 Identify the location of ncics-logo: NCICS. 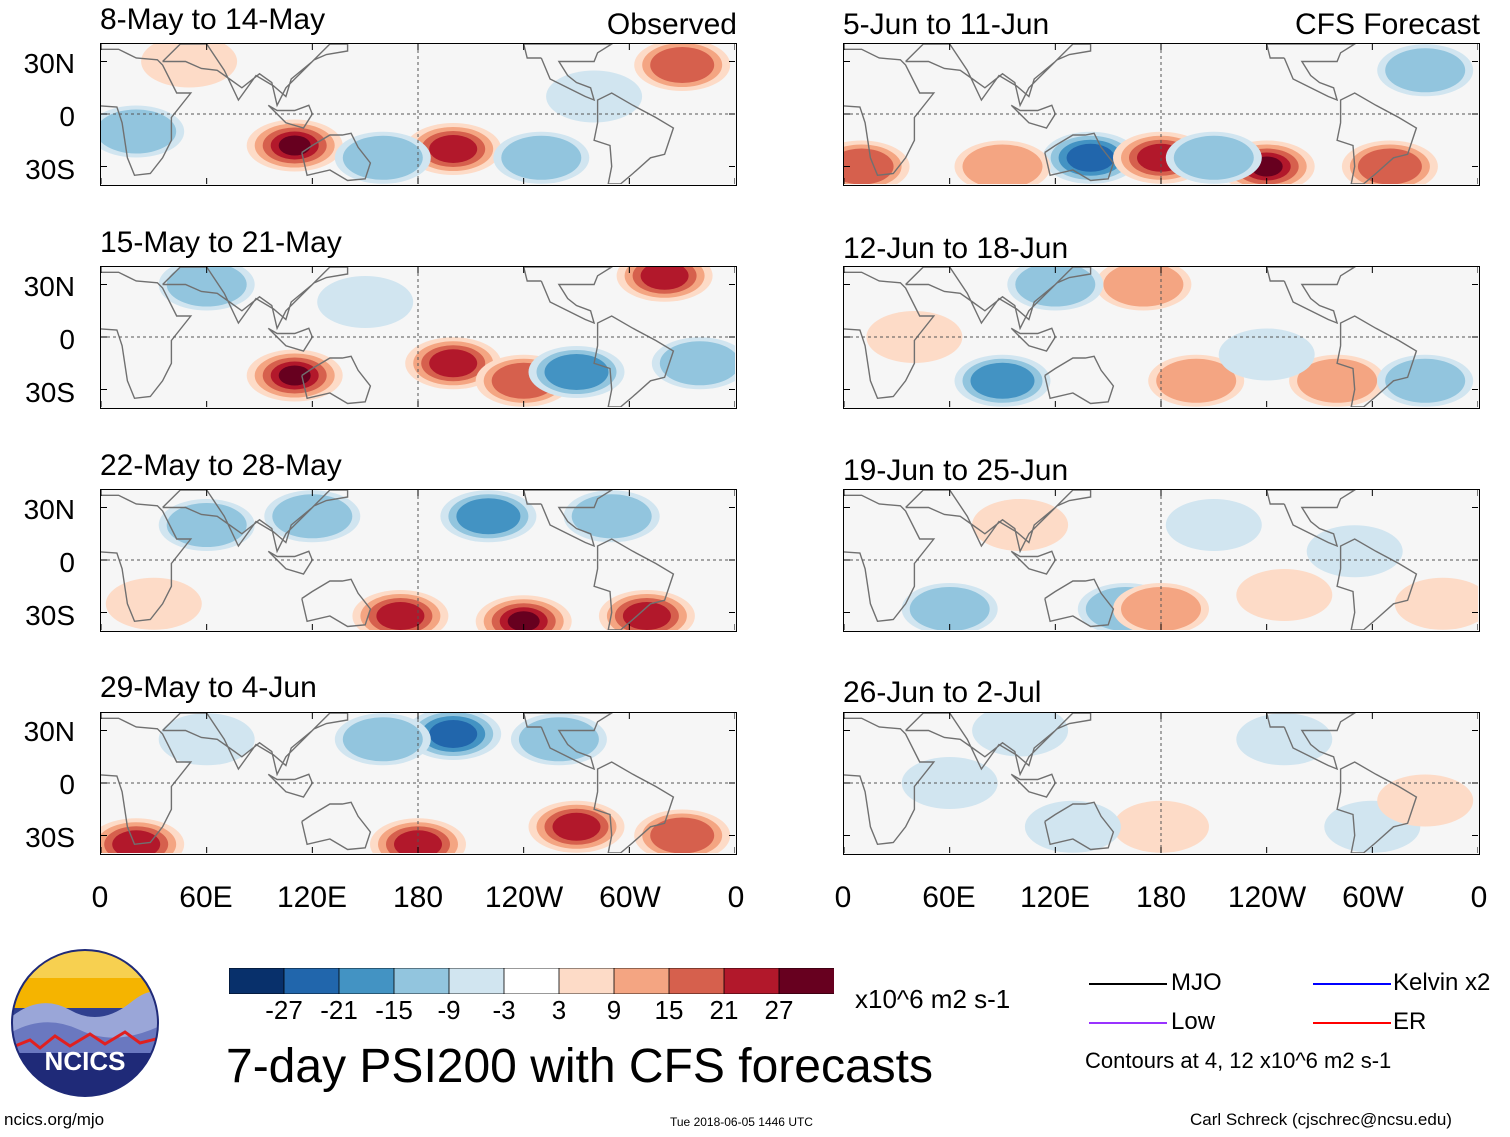
(85, 1023).